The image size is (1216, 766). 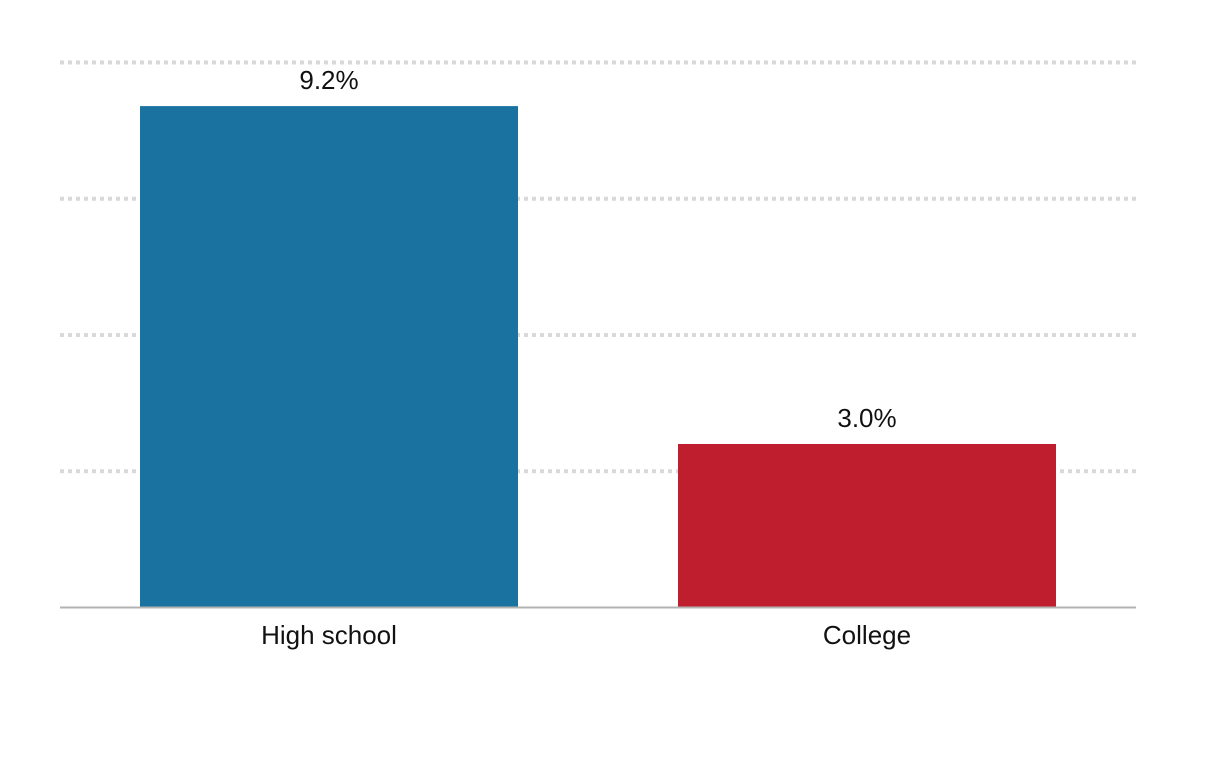 What do you see at coordinates (866, 418) in the screenshot?
I see `data-label-college: 3.0%` at bounding box center [866, 418].